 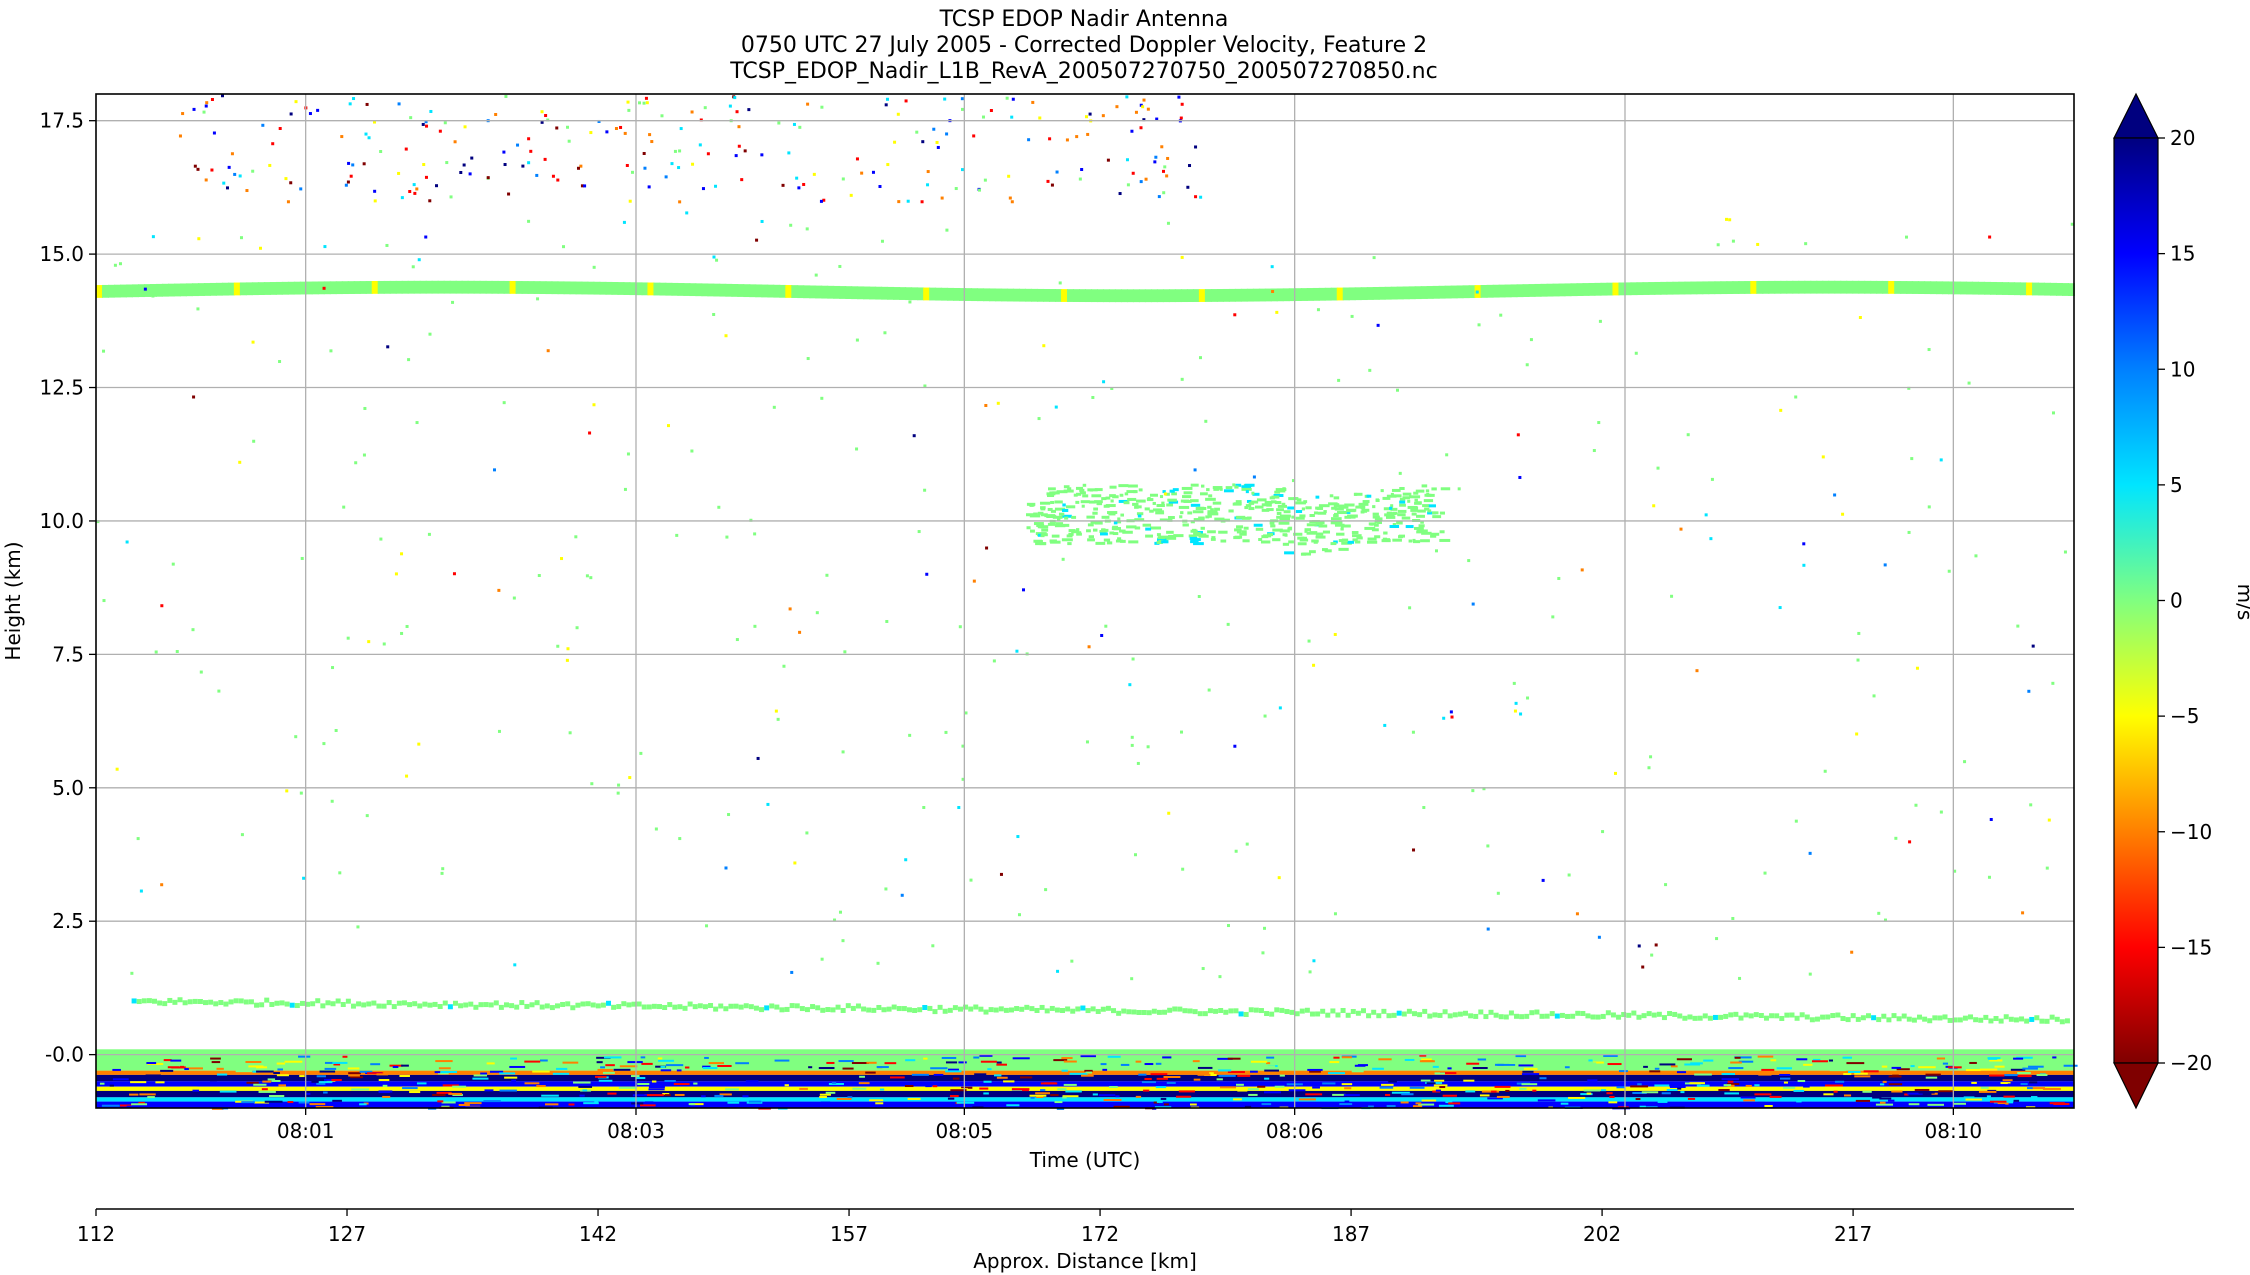 What do you see at coordinates (2176, 485) in the screenshot?
I see `colorbar-tick-label: 5` at bounding box center [2176, 485].